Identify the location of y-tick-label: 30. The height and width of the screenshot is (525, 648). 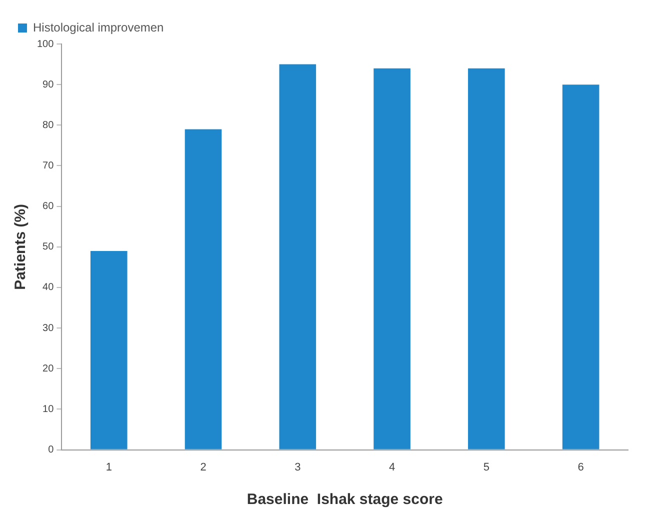
(48, 328).